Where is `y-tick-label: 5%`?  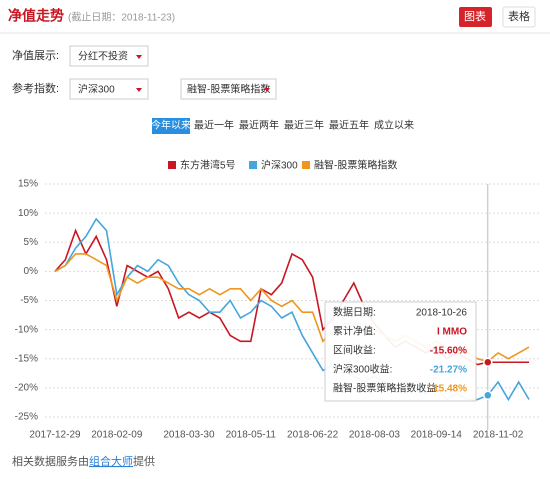
y-tick-label: 5% is located at coordinates (31, 242).